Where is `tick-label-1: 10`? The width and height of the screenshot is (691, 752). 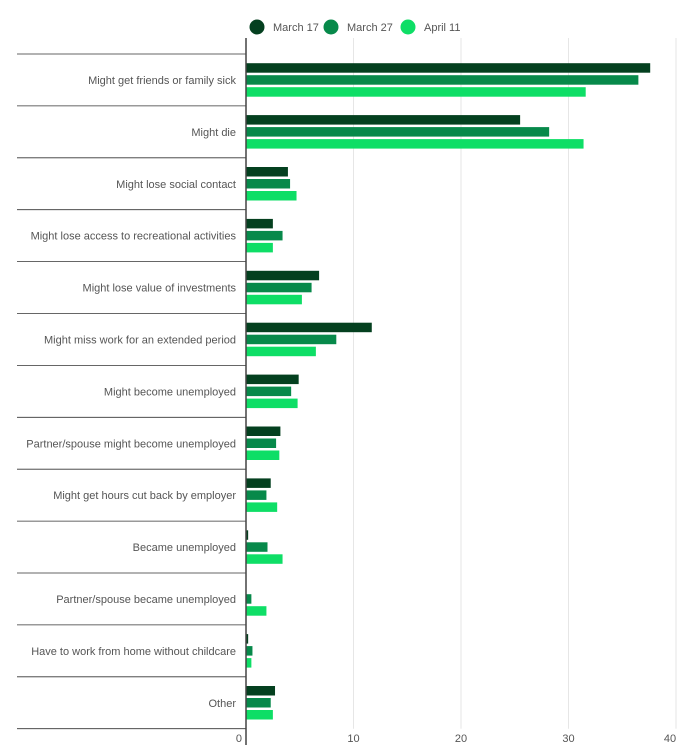 tick-label-1: 10 is located at coordinates (353, 739).